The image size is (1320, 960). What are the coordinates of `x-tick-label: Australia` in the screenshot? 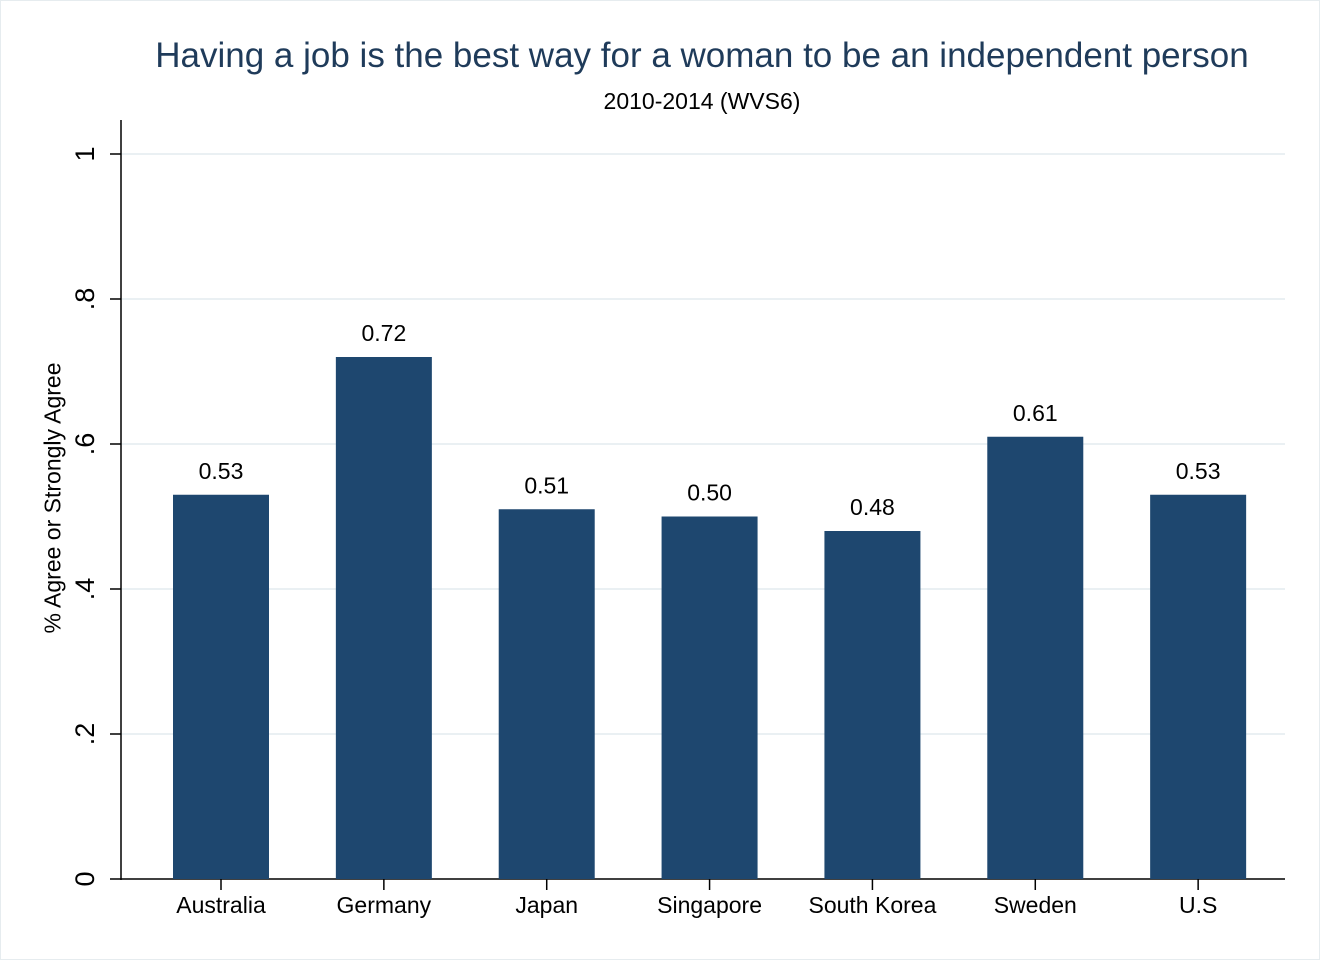 It's located at (221, 905).